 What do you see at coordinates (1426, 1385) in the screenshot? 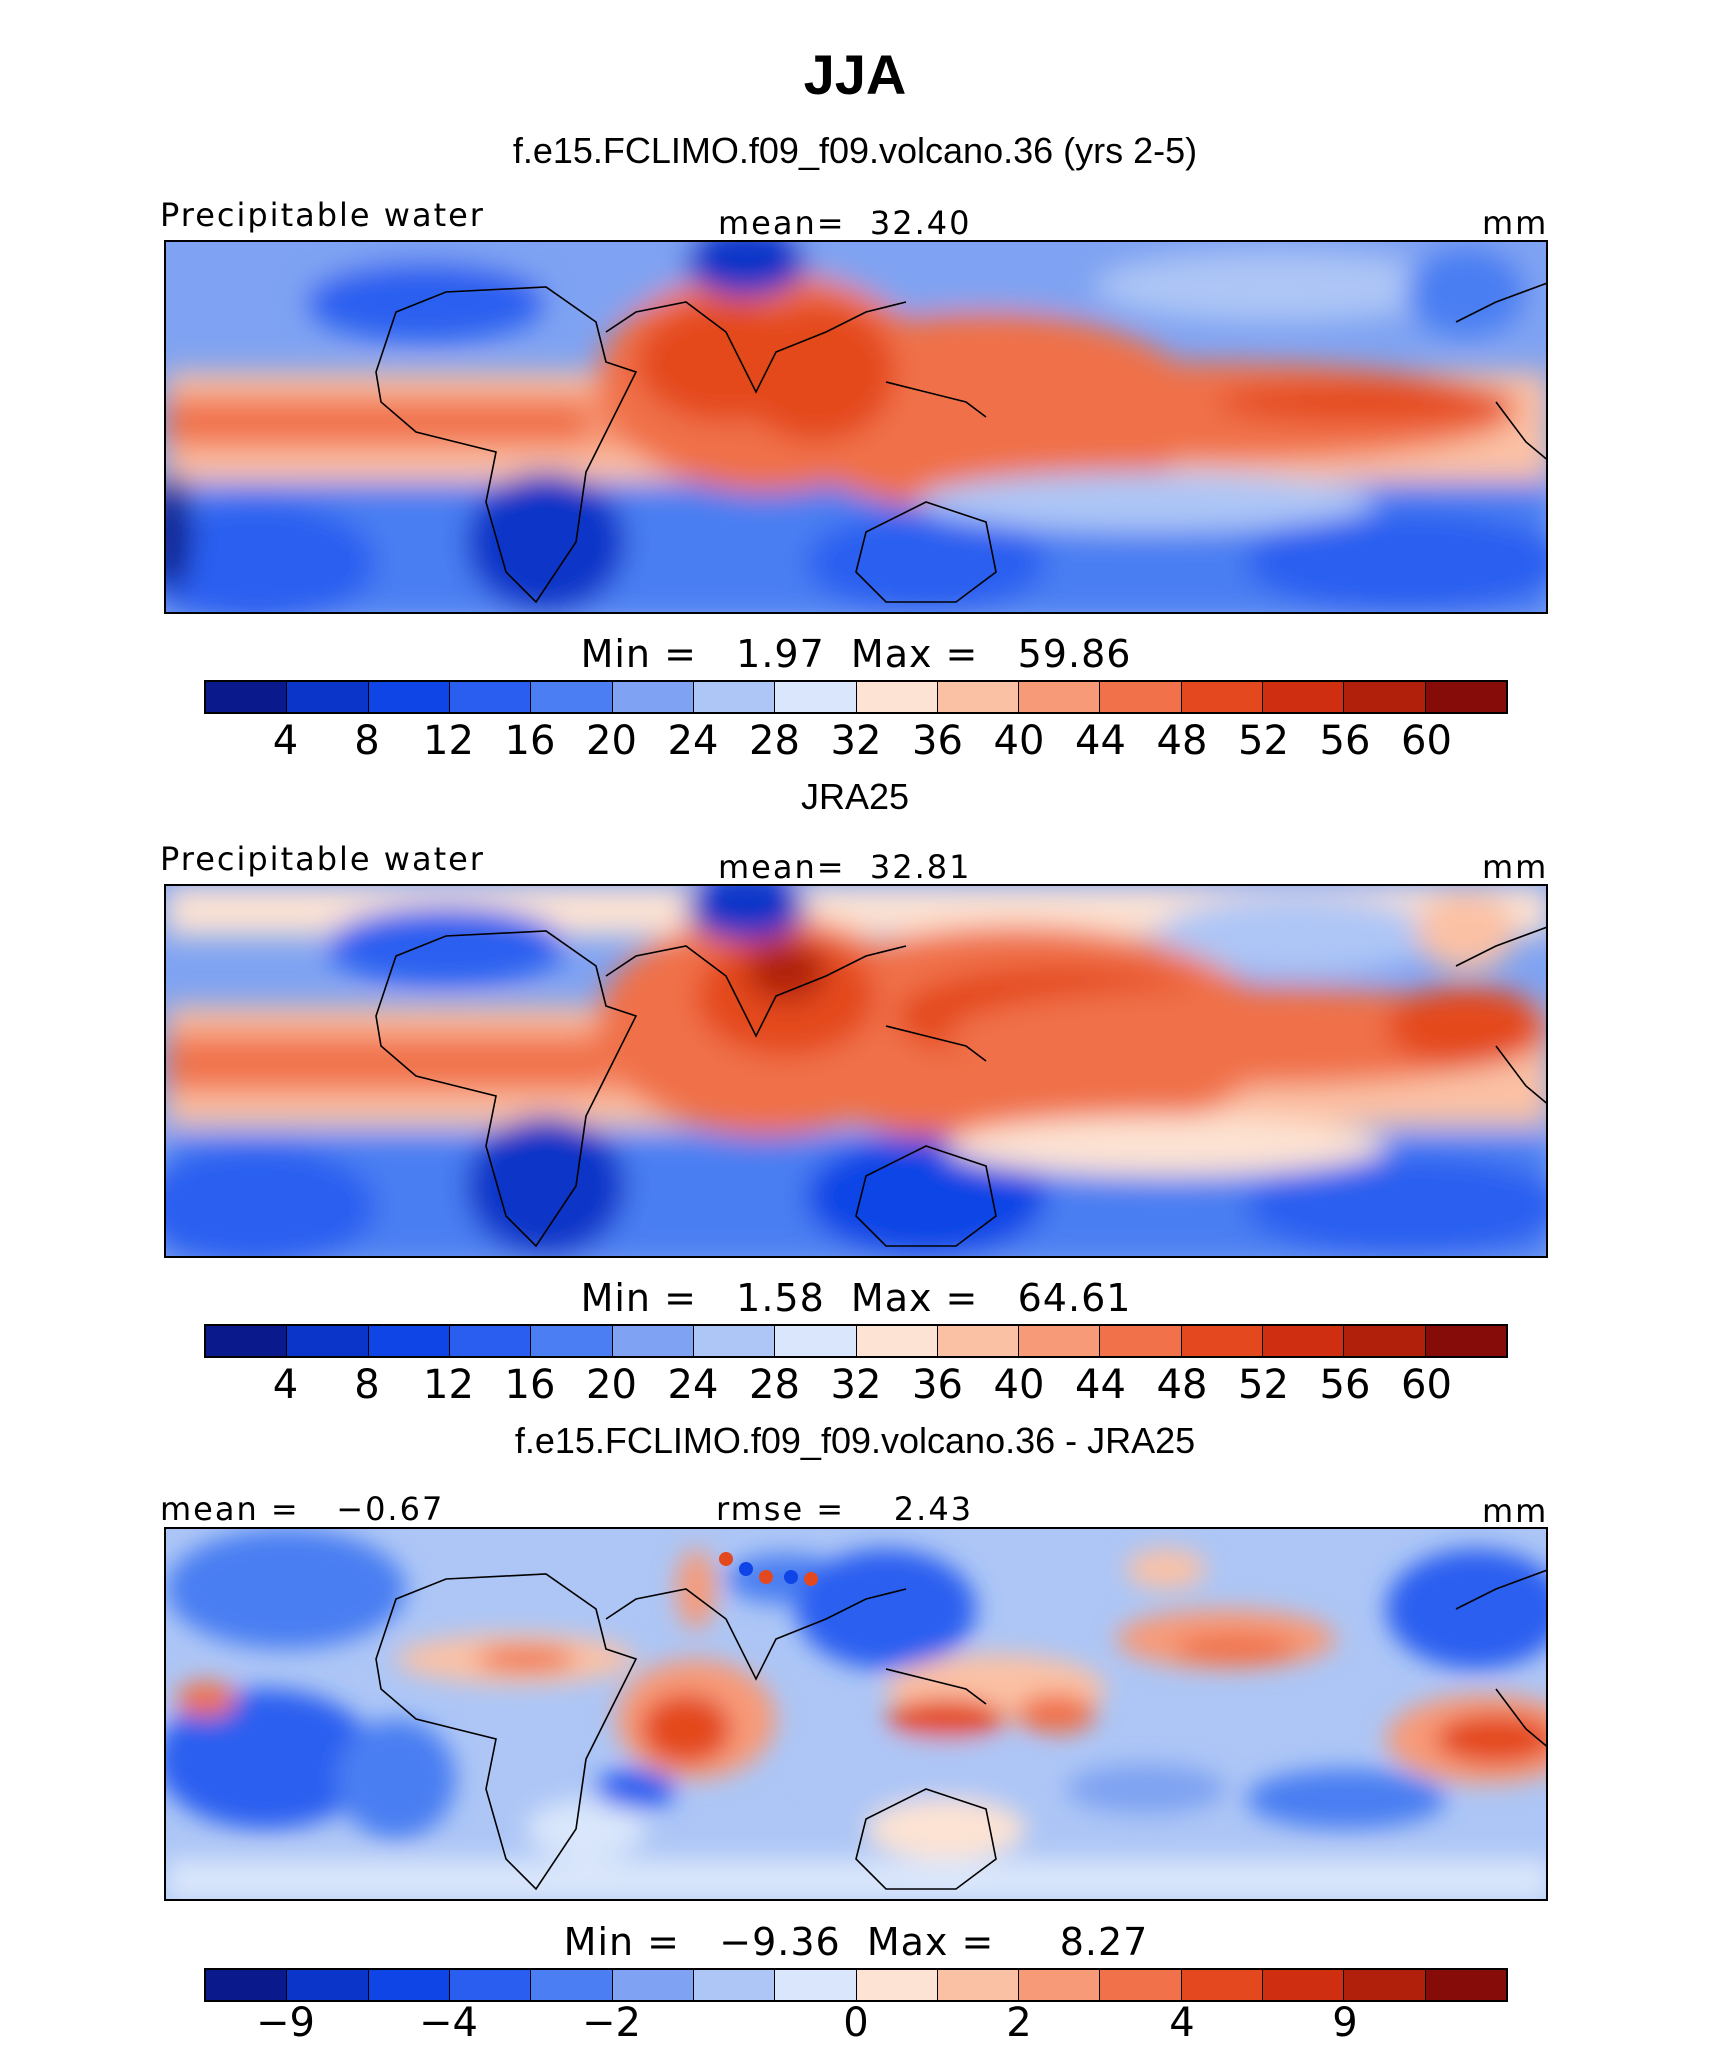
I see `colorbar-tick-label: 60` at bounding box center [1426, 1385].